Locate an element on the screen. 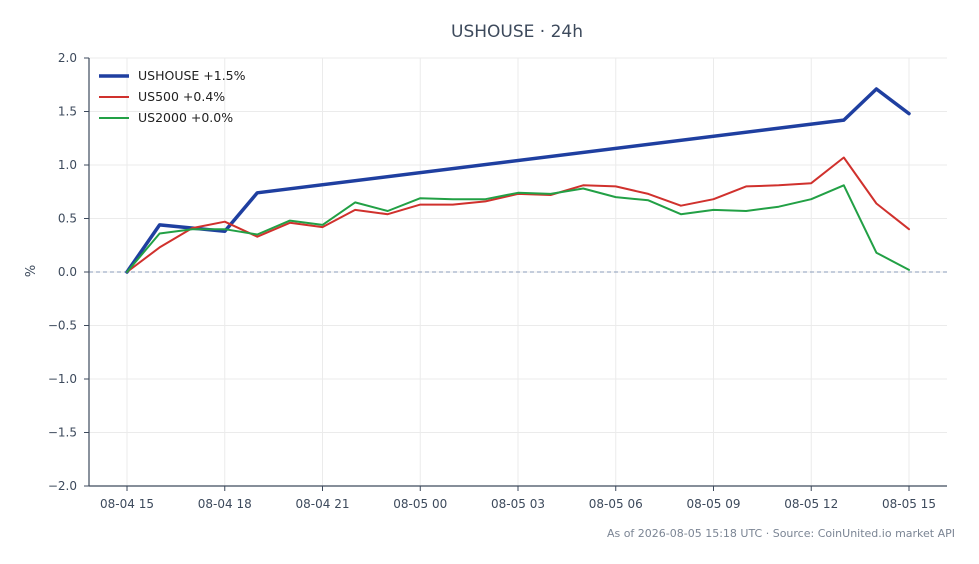  x-tick-label: 08-05 12 is located at coordinates (811, 504).